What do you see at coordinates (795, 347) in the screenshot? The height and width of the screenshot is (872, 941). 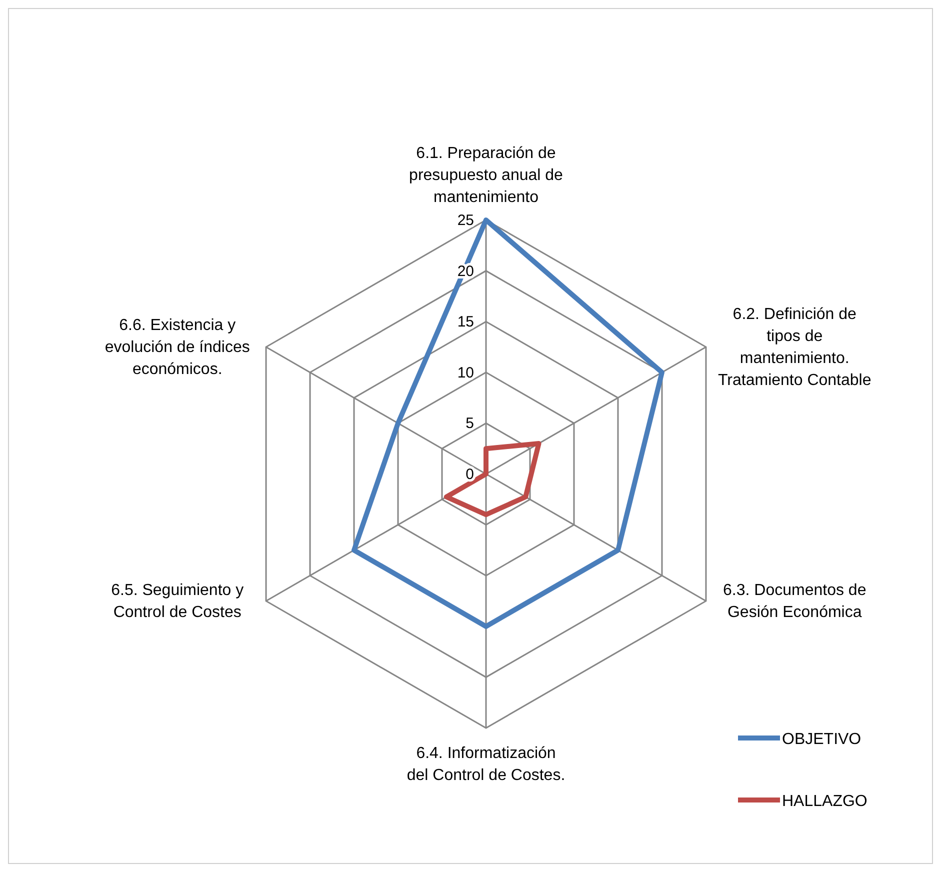 I see `spoke-label: 6.2. Definición de tipos de mantenimiento. Tratamiento Contable` at bounding box center [795, 347].